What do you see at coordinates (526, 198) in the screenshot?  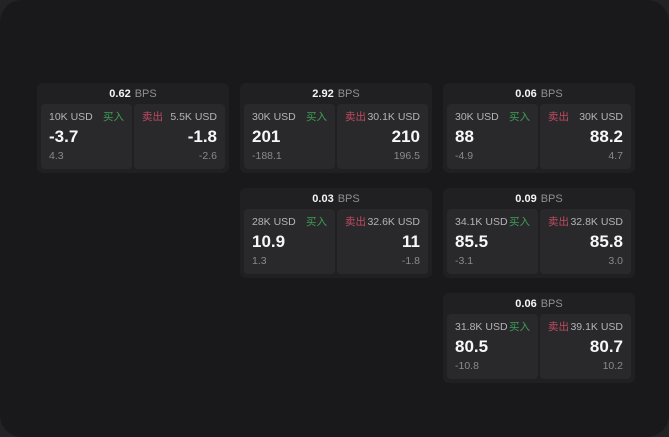 I see `bps-value: 0.09` at bounding box center [526, 198].